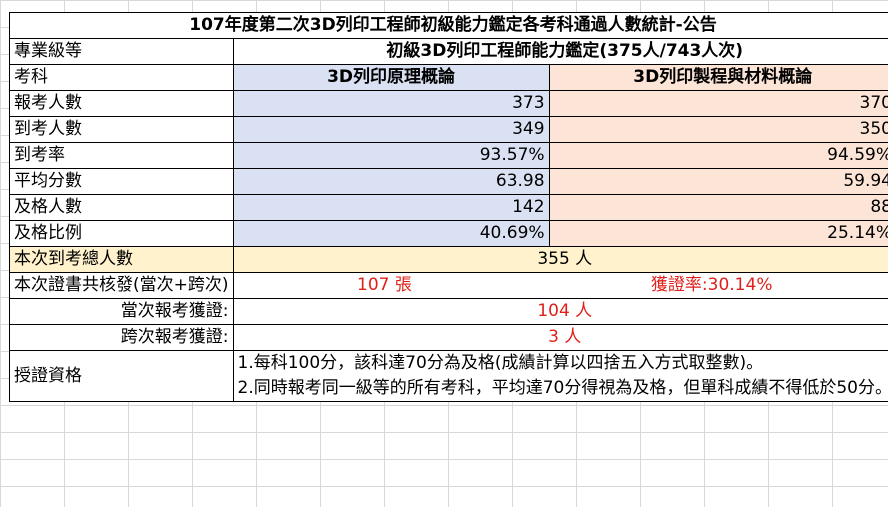 The height and width of the screenshot is (507, 888). I want to click on row-label: 報考人數, so click(121, 103).